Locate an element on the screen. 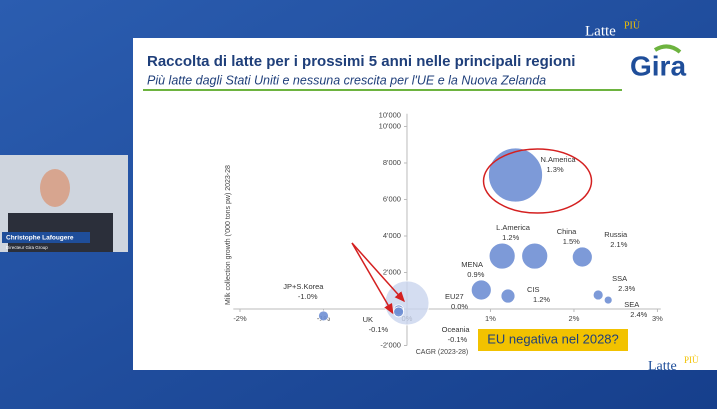 Image resolution: width=717 pixels, height=414 pixels. bubble-name: SSA is located at coordinates (619, 278).